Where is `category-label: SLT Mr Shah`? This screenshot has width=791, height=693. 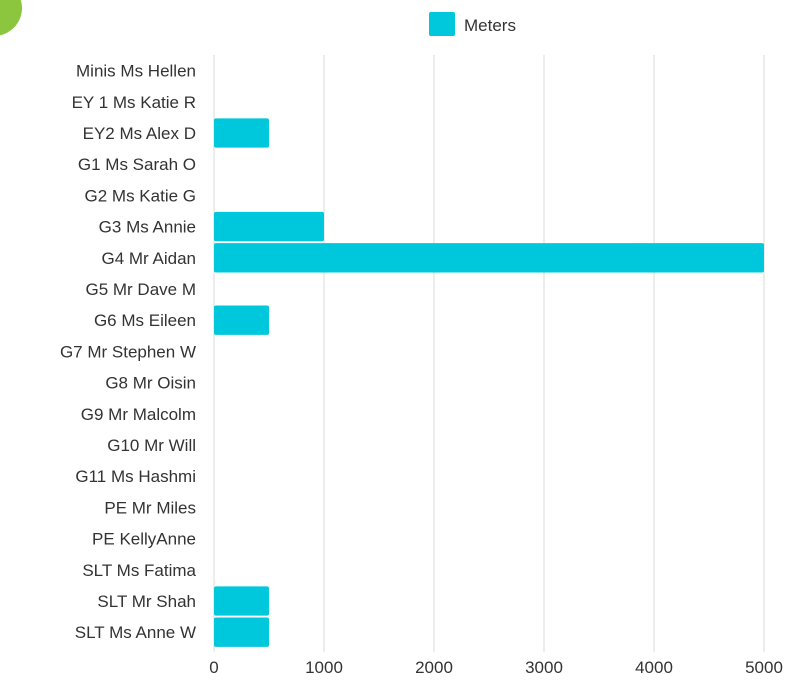
category-label: SLT Mr Shah is located at coordinates (146, 601).